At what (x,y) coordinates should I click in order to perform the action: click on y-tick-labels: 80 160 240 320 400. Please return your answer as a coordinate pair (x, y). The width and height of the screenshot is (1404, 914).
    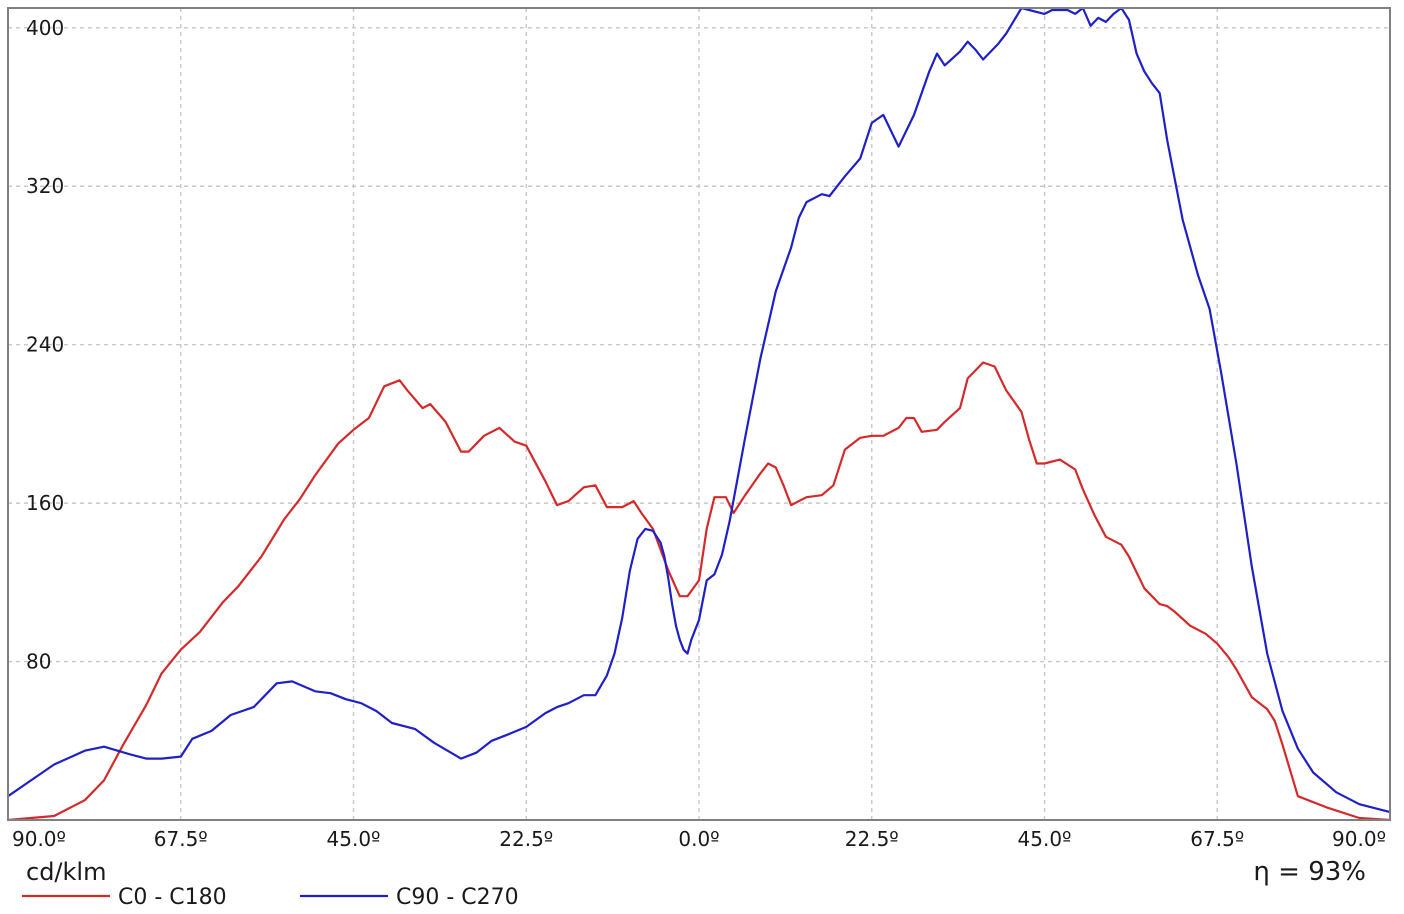
    Looking at the image, I should click on (45, 345).